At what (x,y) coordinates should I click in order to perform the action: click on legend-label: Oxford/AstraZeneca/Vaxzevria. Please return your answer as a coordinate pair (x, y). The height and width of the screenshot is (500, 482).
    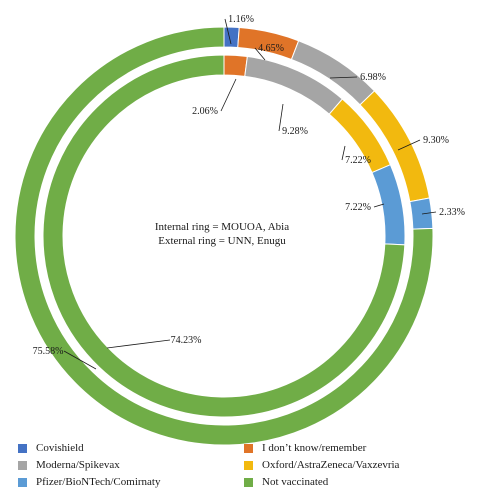
    Looking at the image, I should click on (331, 465).